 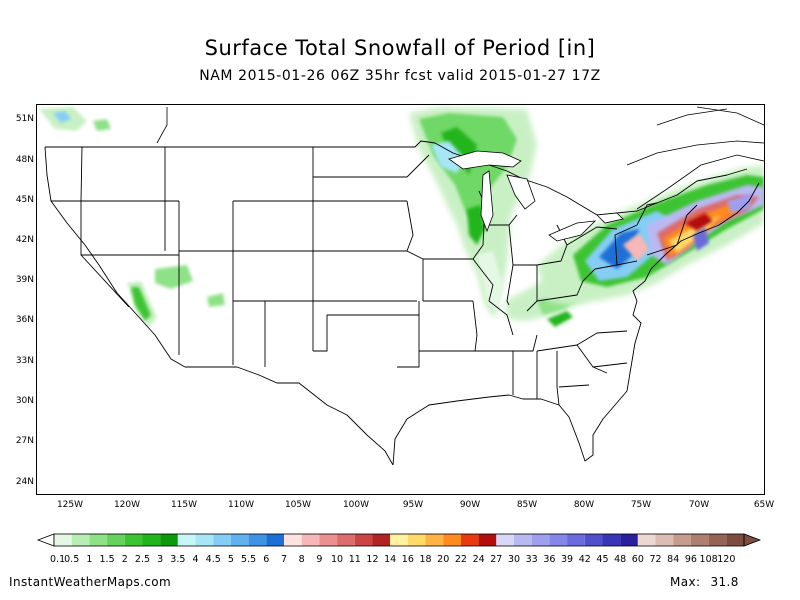 I want to click on legend-label: 24, so click(x=479, y=559).